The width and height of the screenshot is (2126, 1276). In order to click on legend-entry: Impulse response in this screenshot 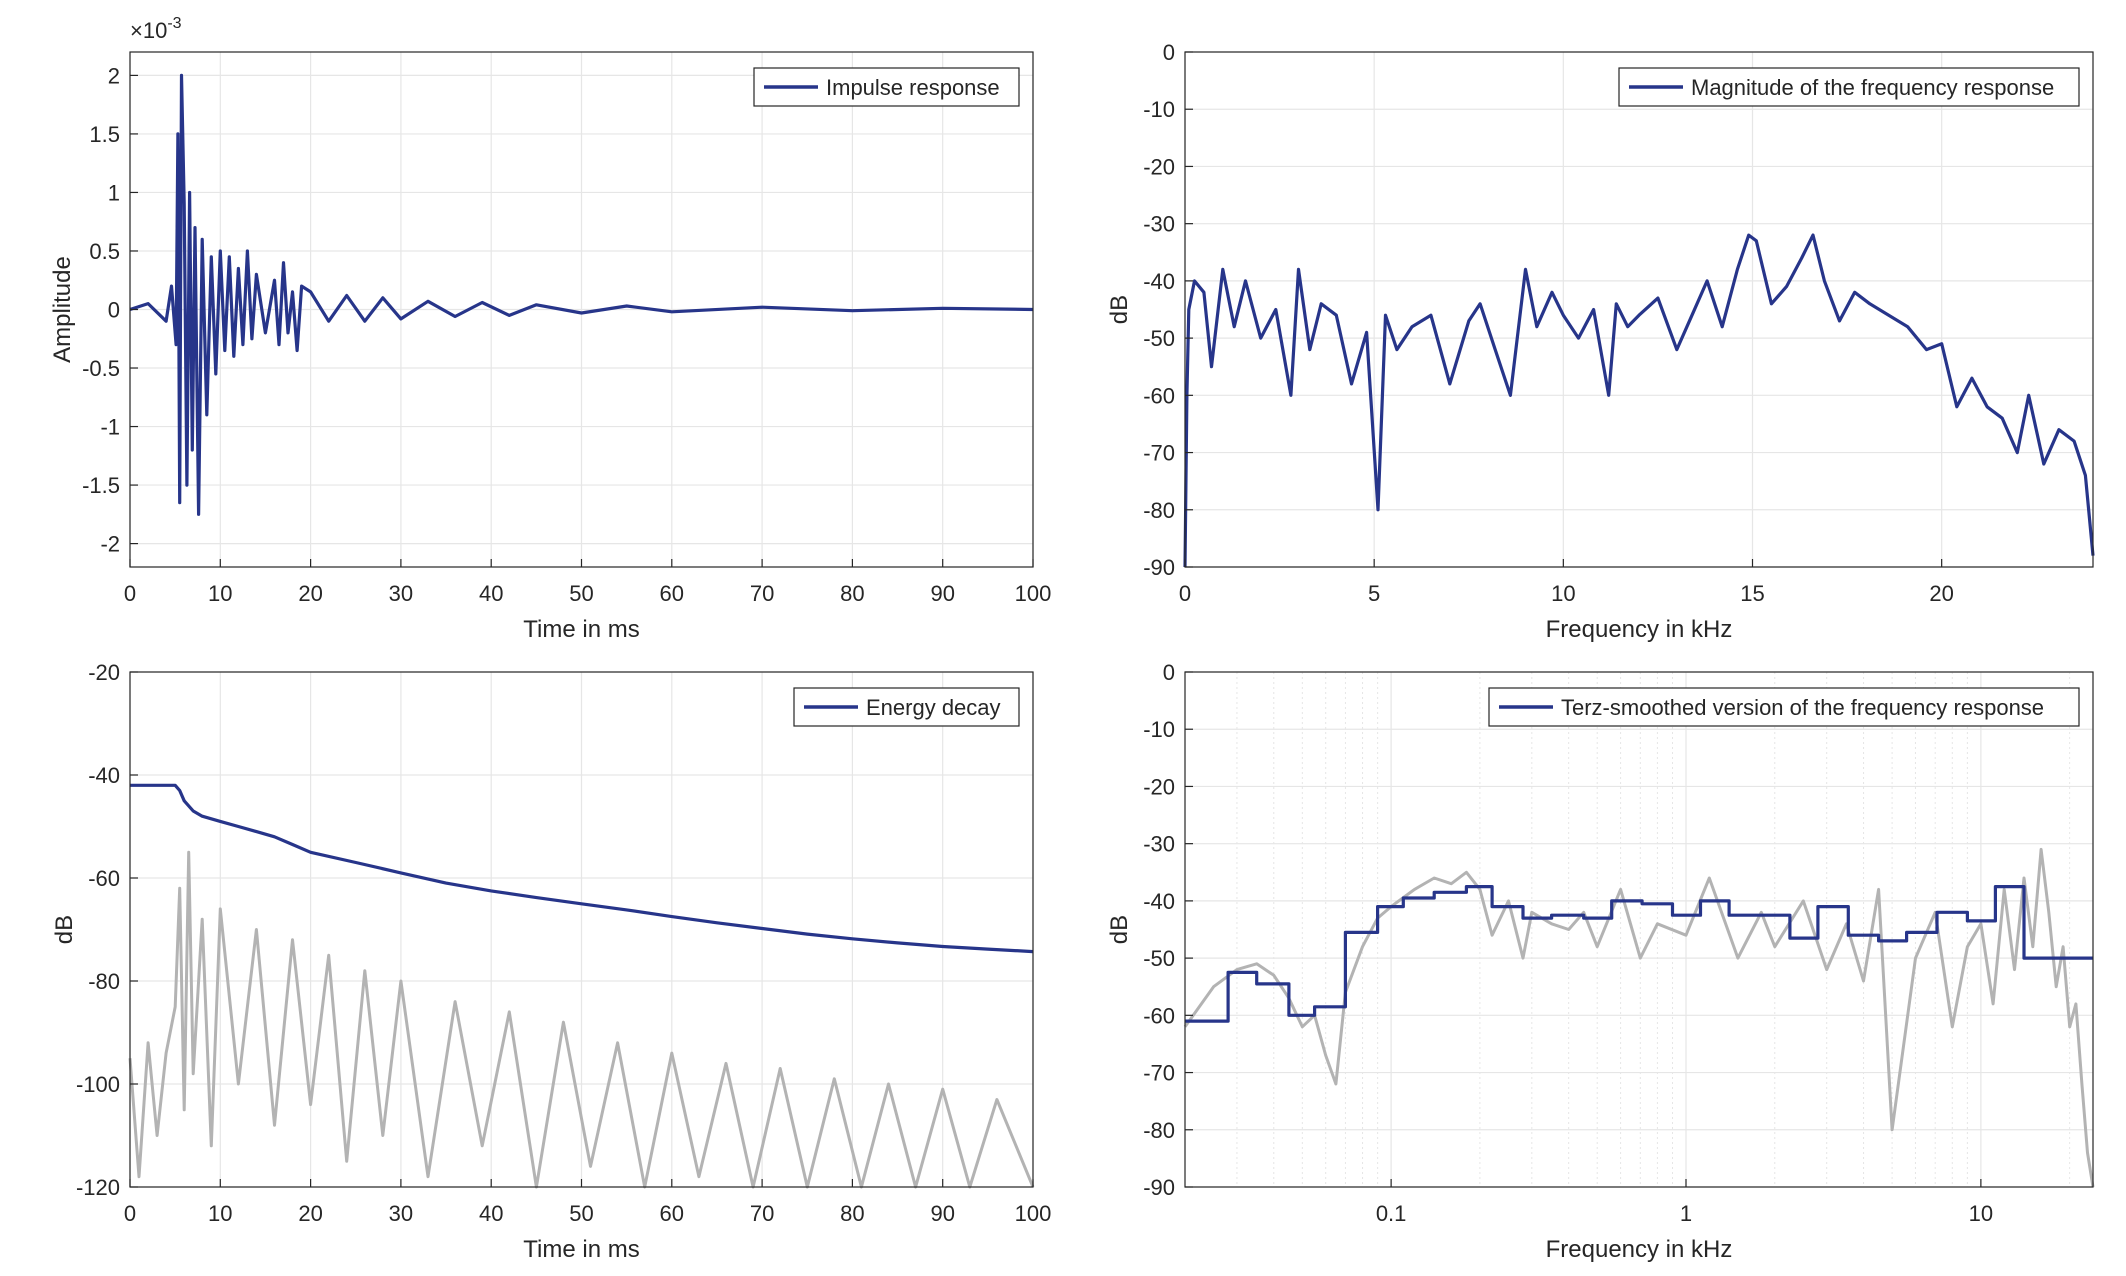, I will do `click(913, 87)`.